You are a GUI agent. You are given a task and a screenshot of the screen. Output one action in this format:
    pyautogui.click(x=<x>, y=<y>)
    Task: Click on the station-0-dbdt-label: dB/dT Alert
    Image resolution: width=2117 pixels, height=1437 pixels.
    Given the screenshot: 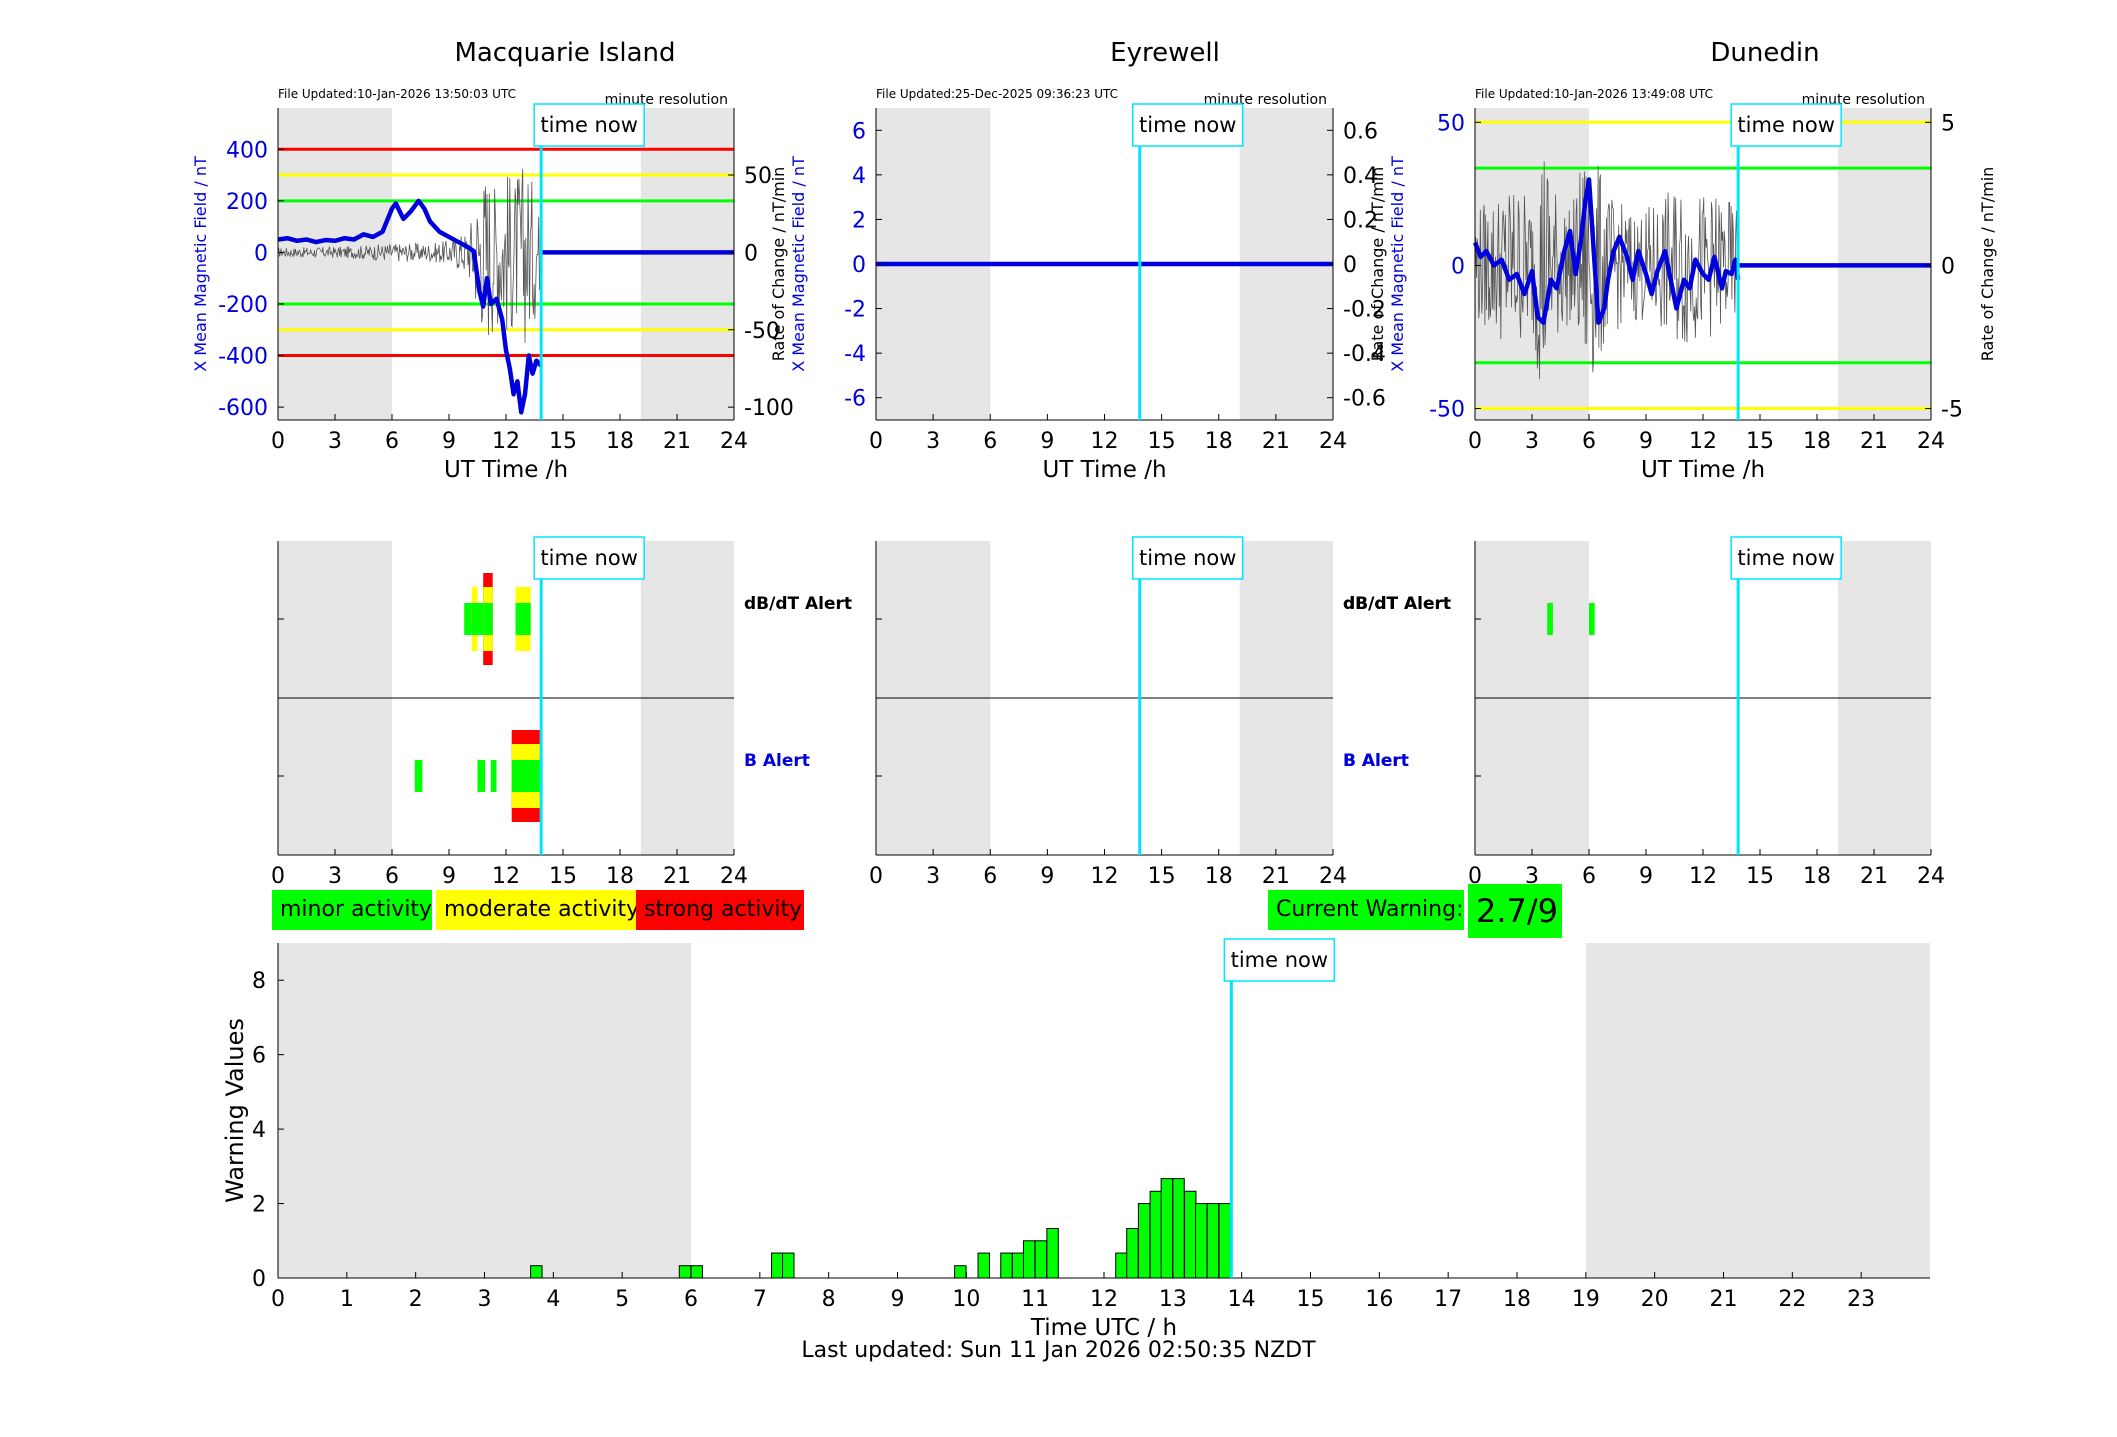 What is the action you would take?
    pyautogui.click(x=798, y=604)
    